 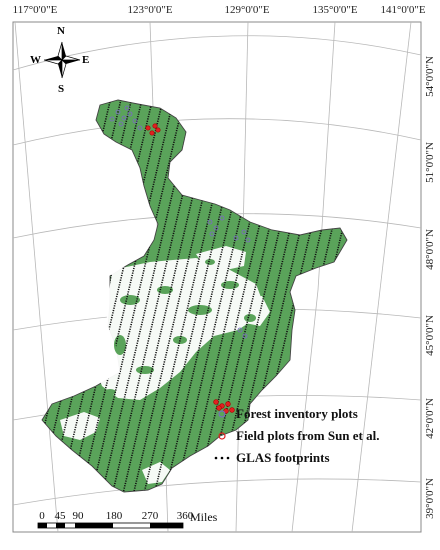 I want to click on compass-south-half, so click(x=60, y=69).